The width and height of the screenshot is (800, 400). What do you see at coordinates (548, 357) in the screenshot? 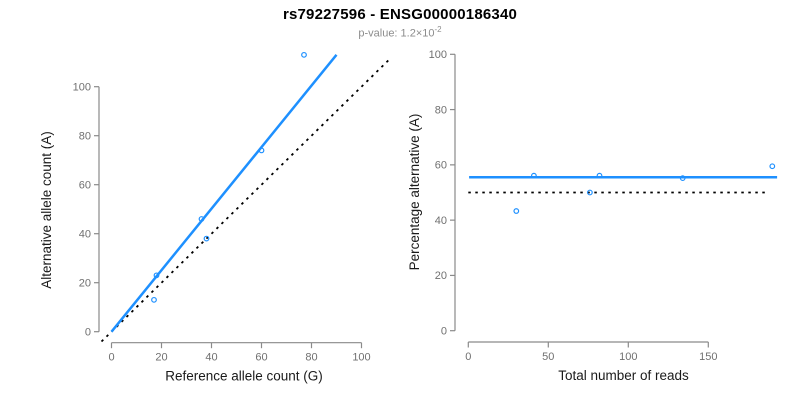
I see `x-tick-label: 50` at bounding box center [548, 357].